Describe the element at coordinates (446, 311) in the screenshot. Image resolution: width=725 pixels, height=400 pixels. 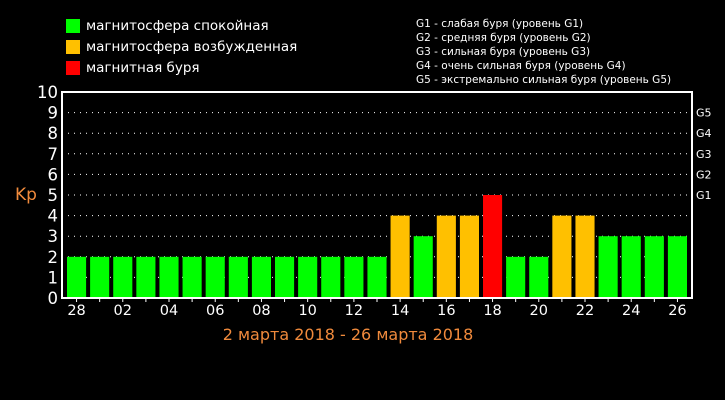
I see `x-tick-label: 16` at that location.